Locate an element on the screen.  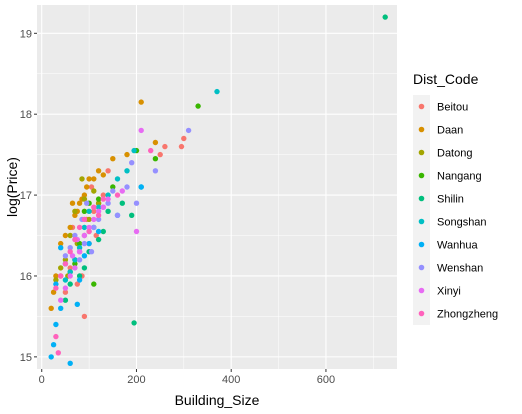
y-tick-label: 19 is located at coordinates (26, 34).